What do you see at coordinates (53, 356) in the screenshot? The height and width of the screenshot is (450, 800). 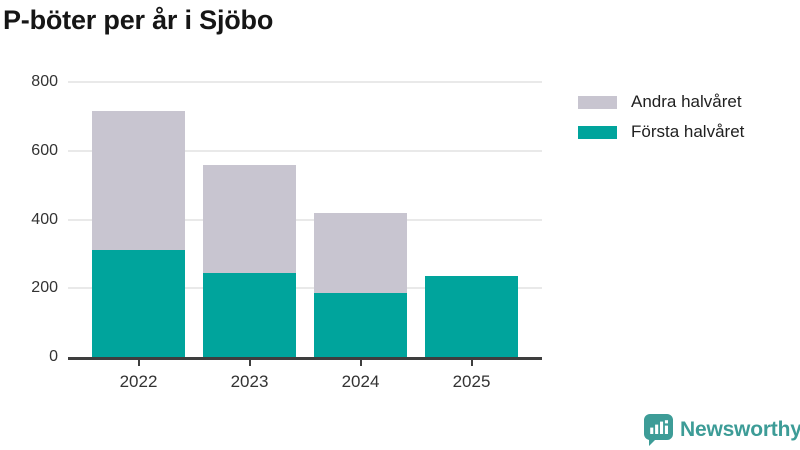 I see `y-axis-label: 0` at bounding box center [53, 356].